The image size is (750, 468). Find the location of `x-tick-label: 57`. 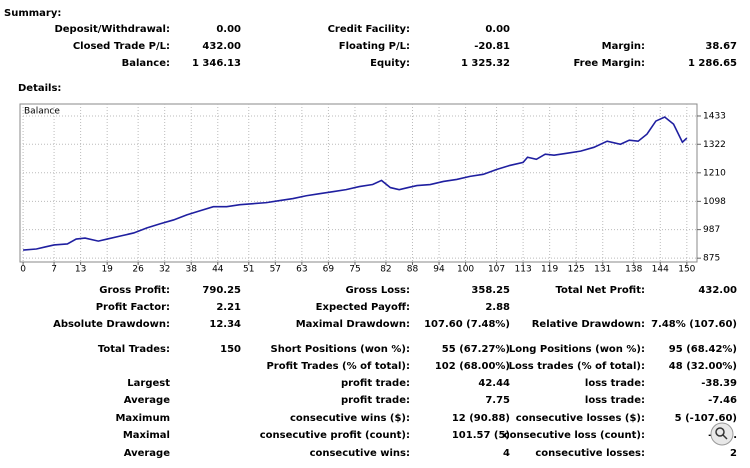

x-tick-label: 57 is located at coordinates (275, 270).